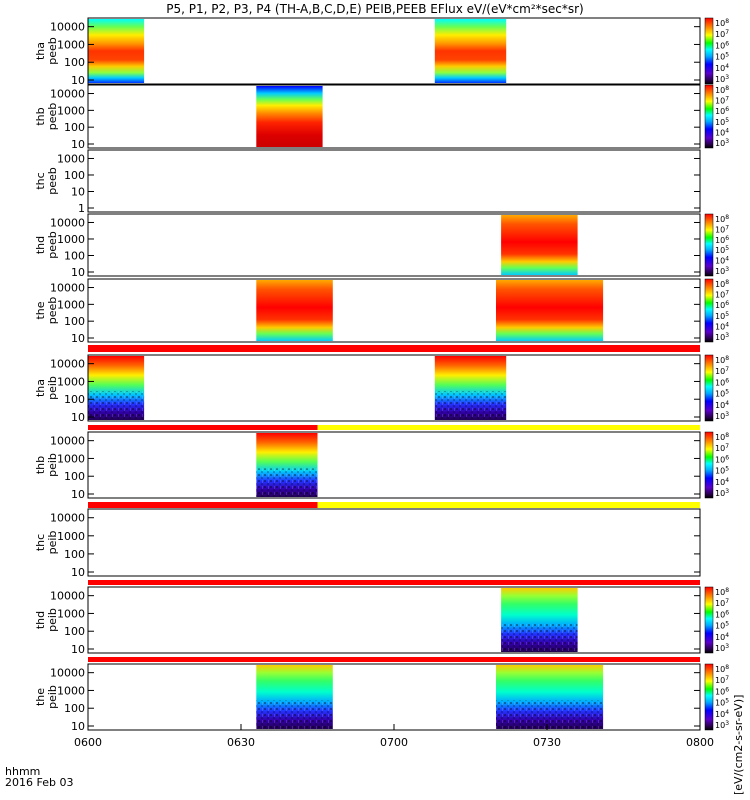 The height and width of the screenshot is (800, 750). What do you see at coordinates (40, 116) in the screenshot?
I see `panel-label-probe: thb` at bounding box center [40, 116].